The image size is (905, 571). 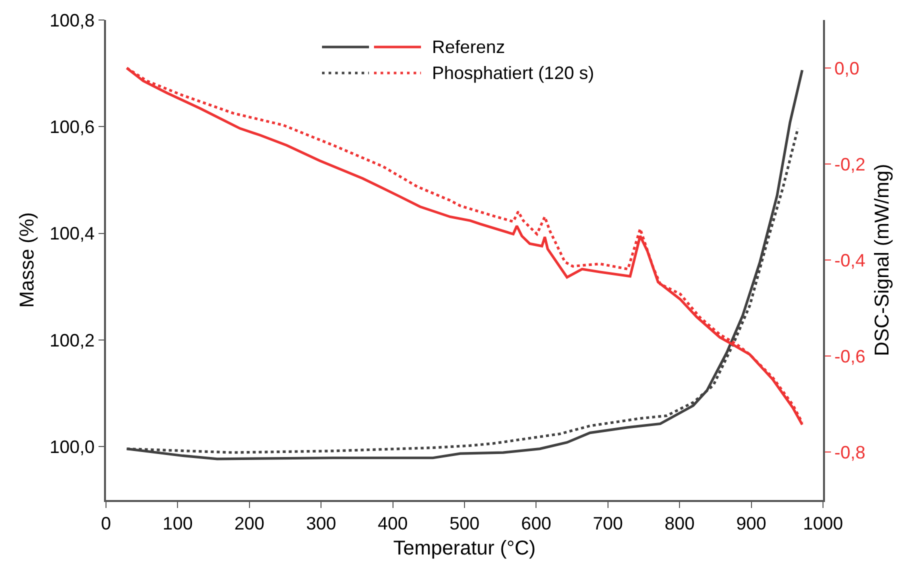 I want to click on x-tick-label: 400, so click(x=393, y=523).